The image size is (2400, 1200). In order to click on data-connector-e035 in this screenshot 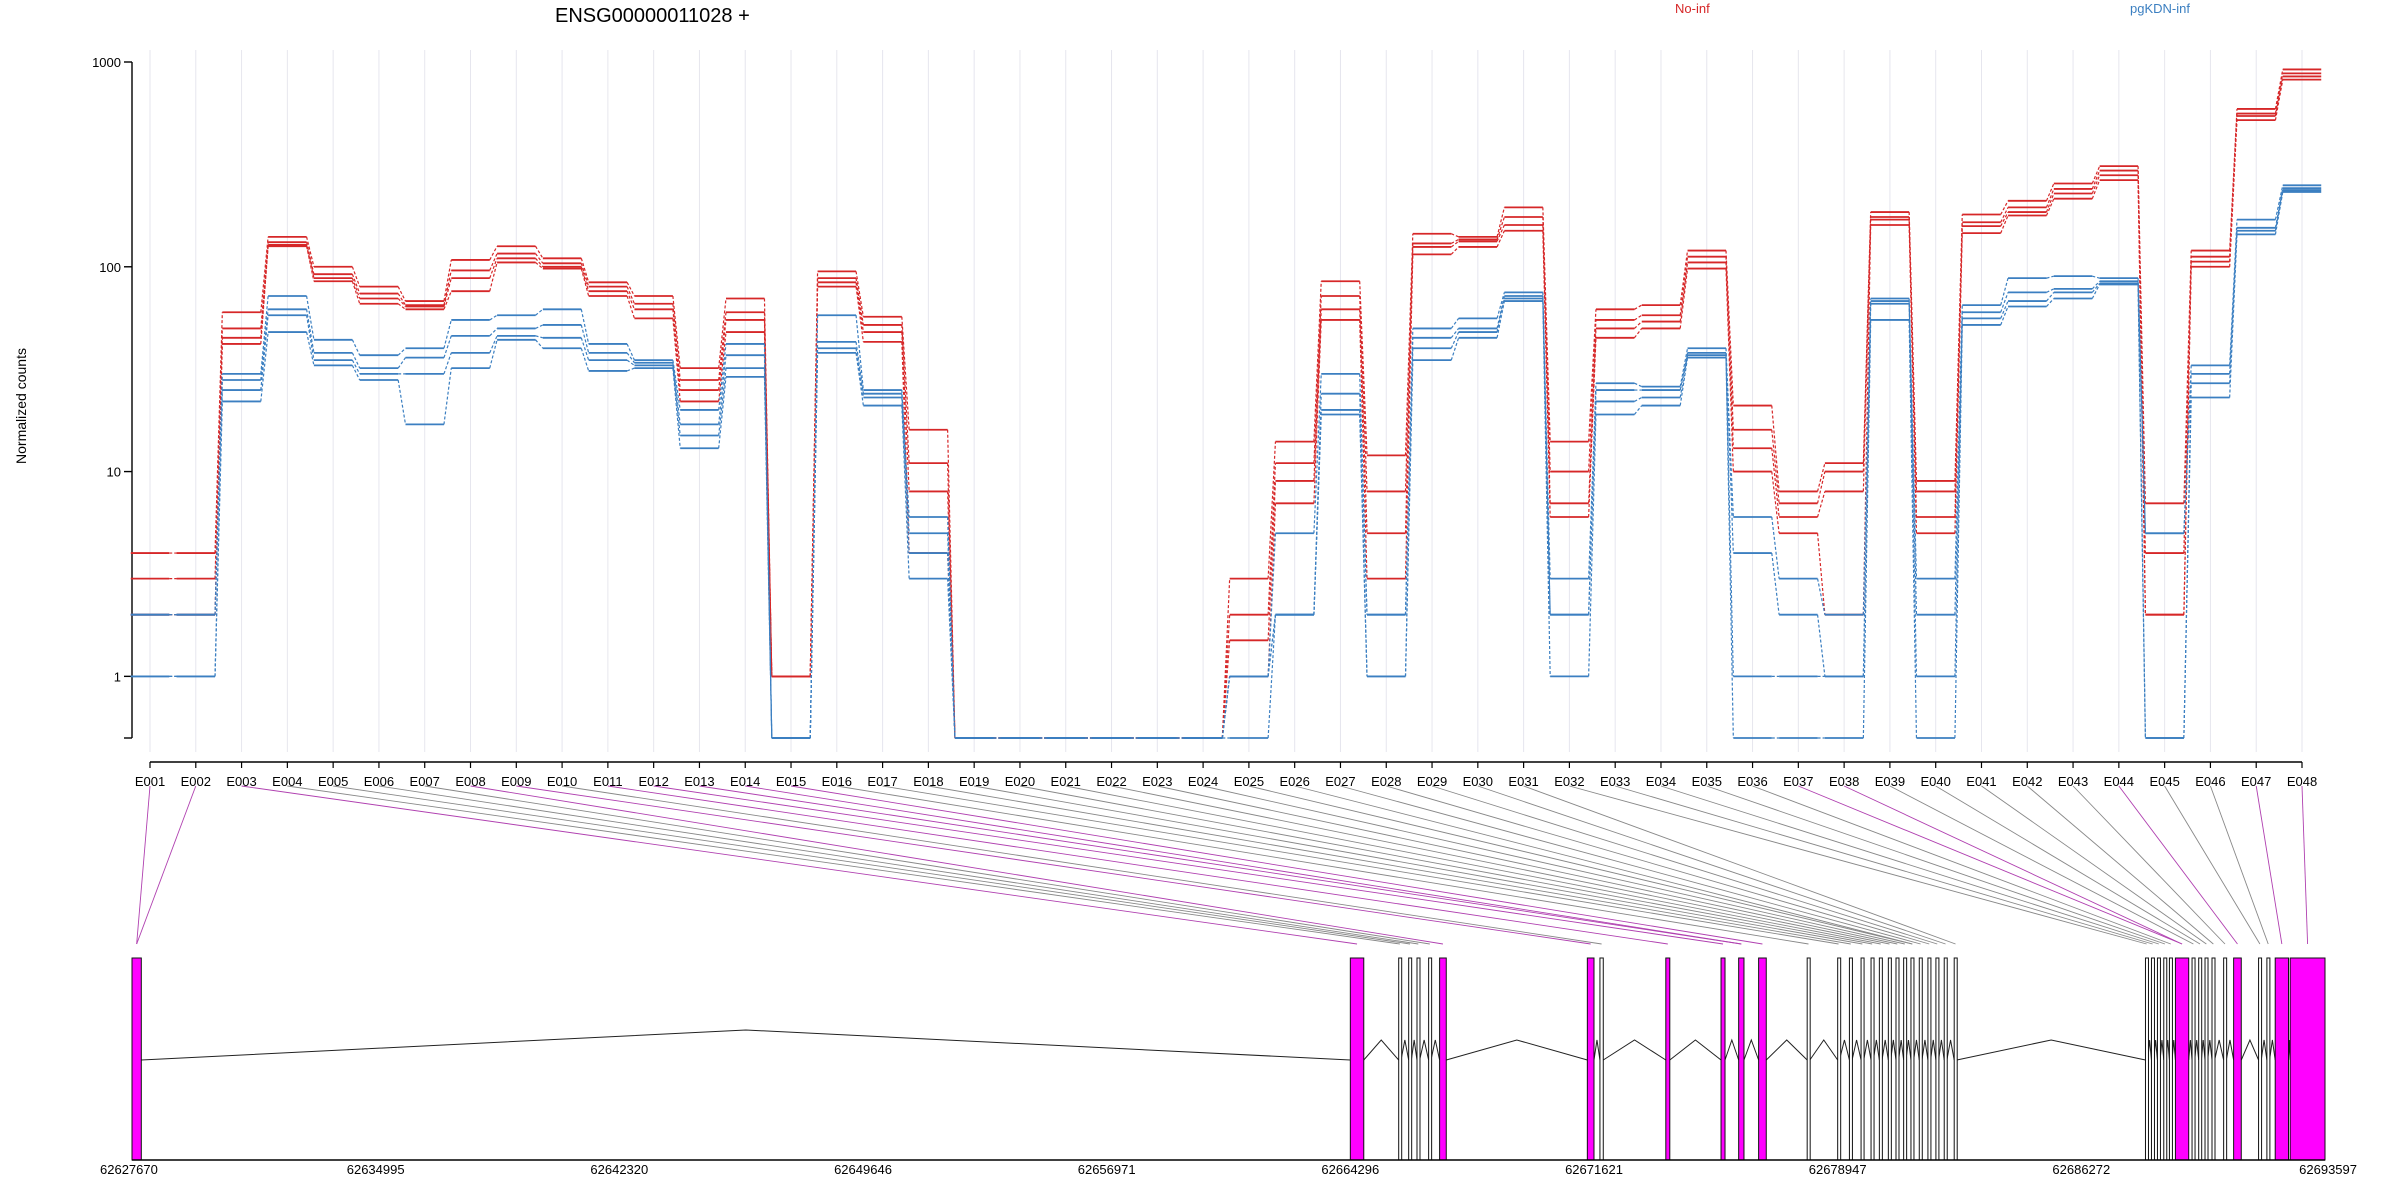, I will do `click(1729, 516)`.